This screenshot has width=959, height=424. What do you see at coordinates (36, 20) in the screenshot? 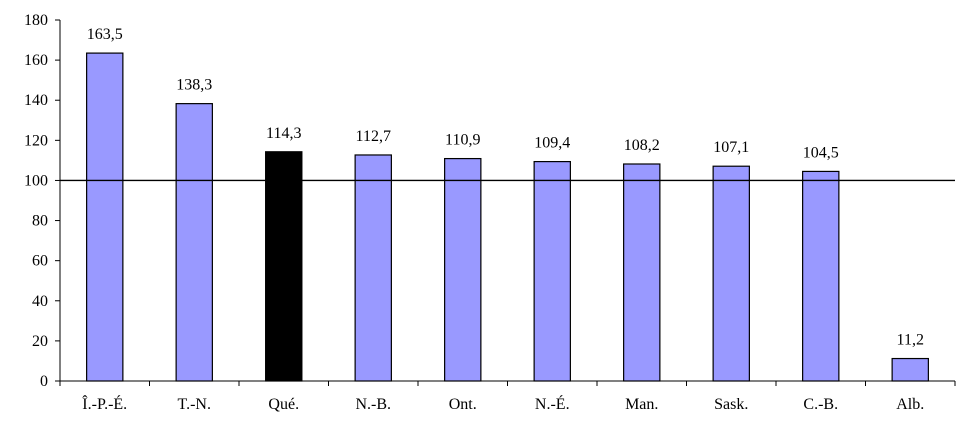
I see `y-tick-label: 180` at bounding box center [36, 20].